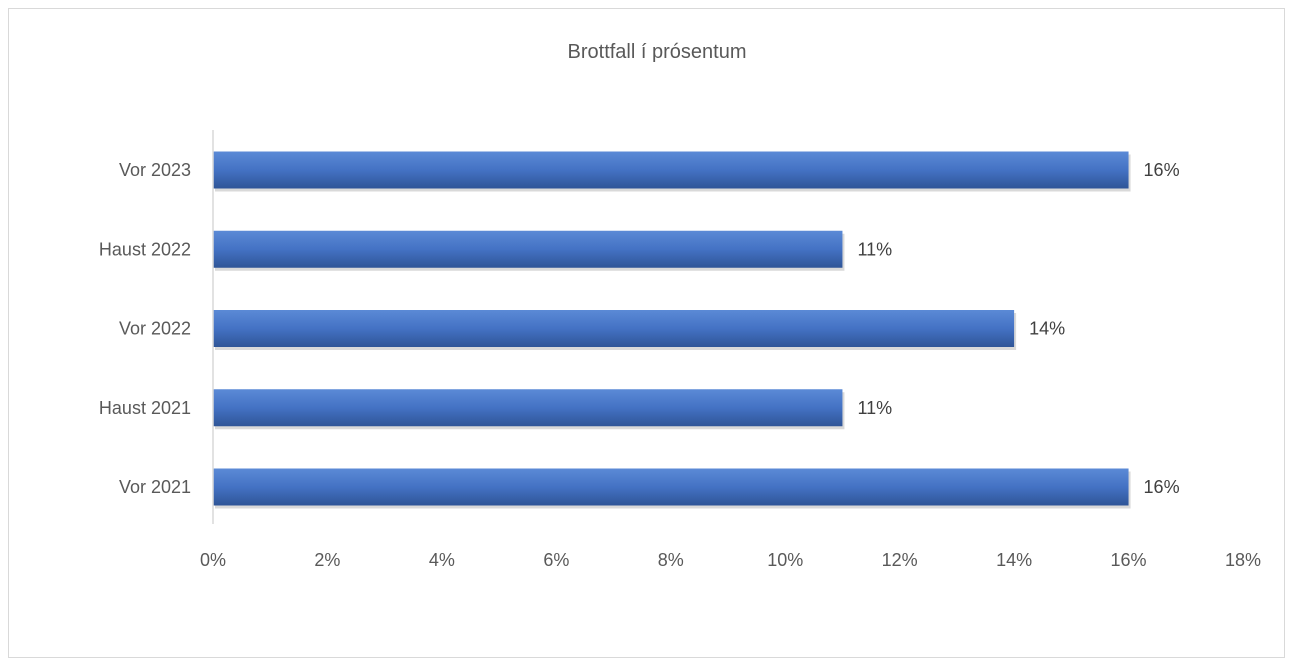  I want to click on x-tick-label: 2%, so click(327, 560).